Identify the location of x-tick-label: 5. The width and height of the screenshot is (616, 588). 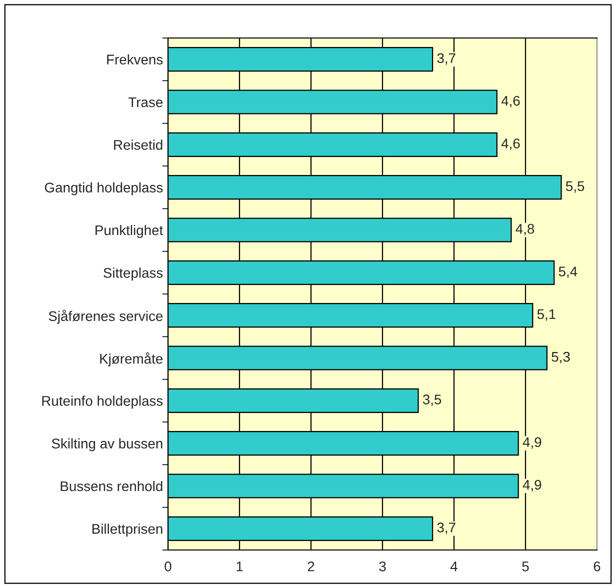
(525, 567).